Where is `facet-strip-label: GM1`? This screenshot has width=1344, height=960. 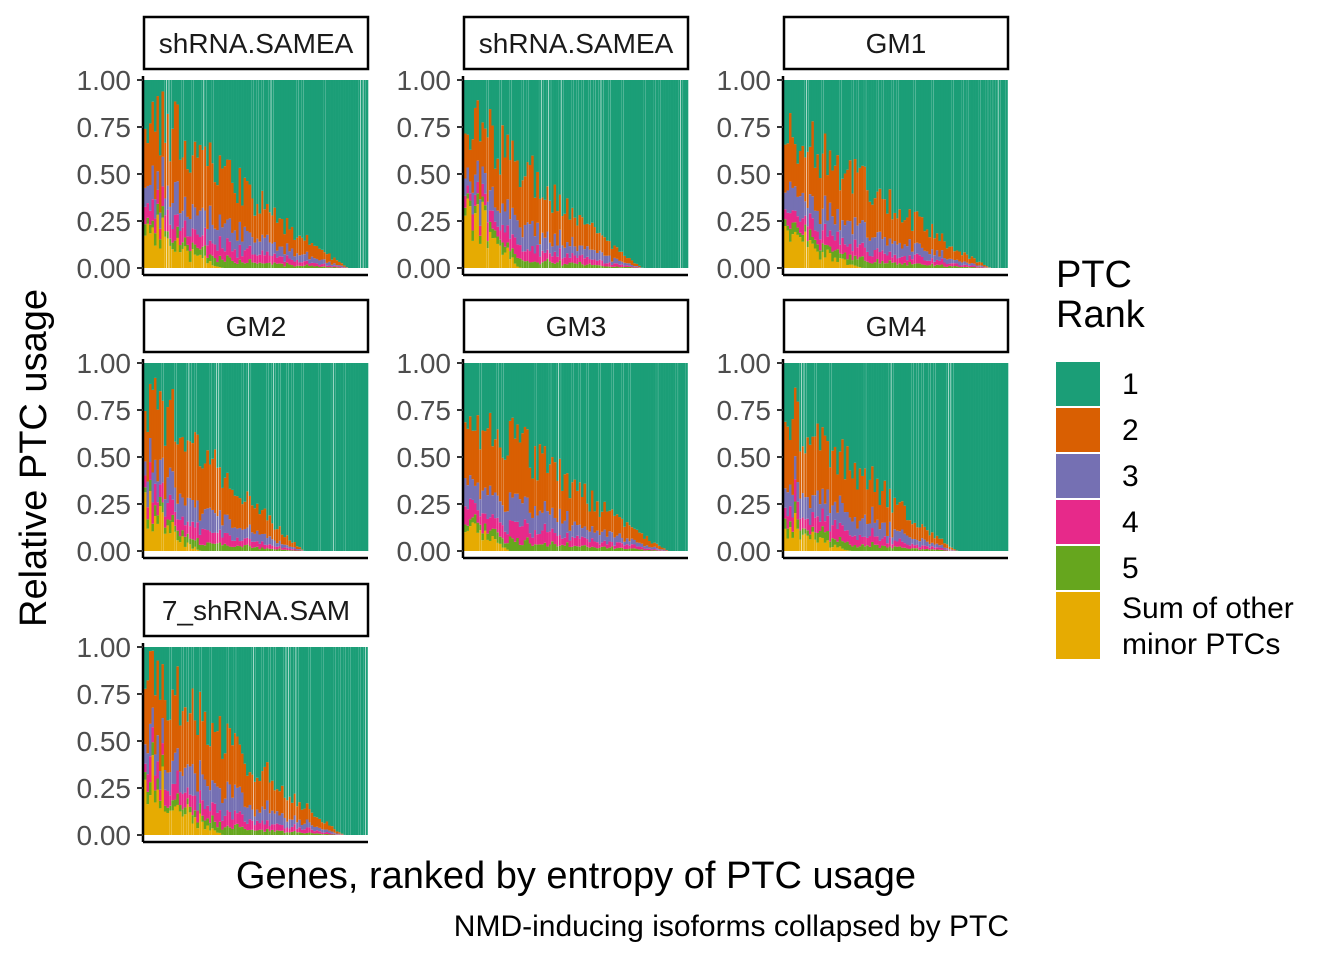
facet-strip-label: GM1 is located at coordinates (896, 43).